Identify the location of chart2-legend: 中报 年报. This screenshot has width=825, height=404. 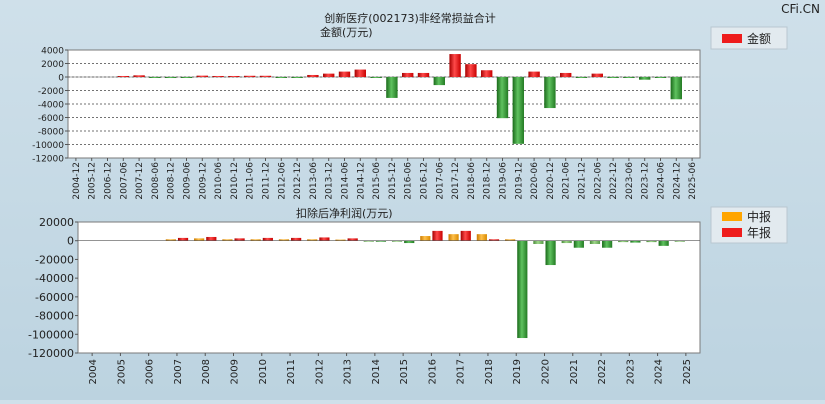
(749, 225).